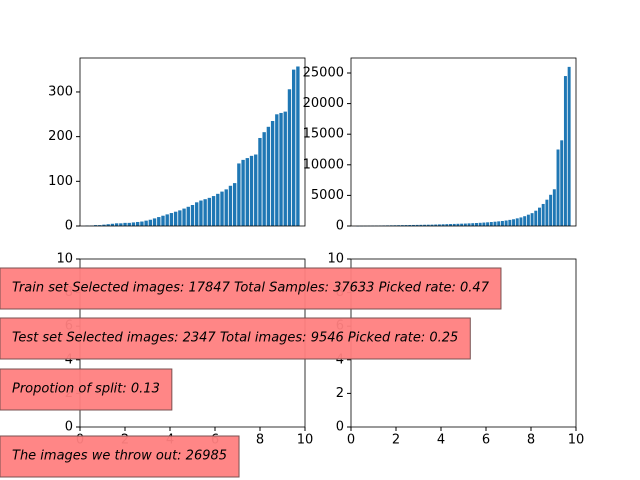 Image resolution: width=640 pixels, height=480 pixels. I want to click on y-tick-label: 100, so click(60, 181).